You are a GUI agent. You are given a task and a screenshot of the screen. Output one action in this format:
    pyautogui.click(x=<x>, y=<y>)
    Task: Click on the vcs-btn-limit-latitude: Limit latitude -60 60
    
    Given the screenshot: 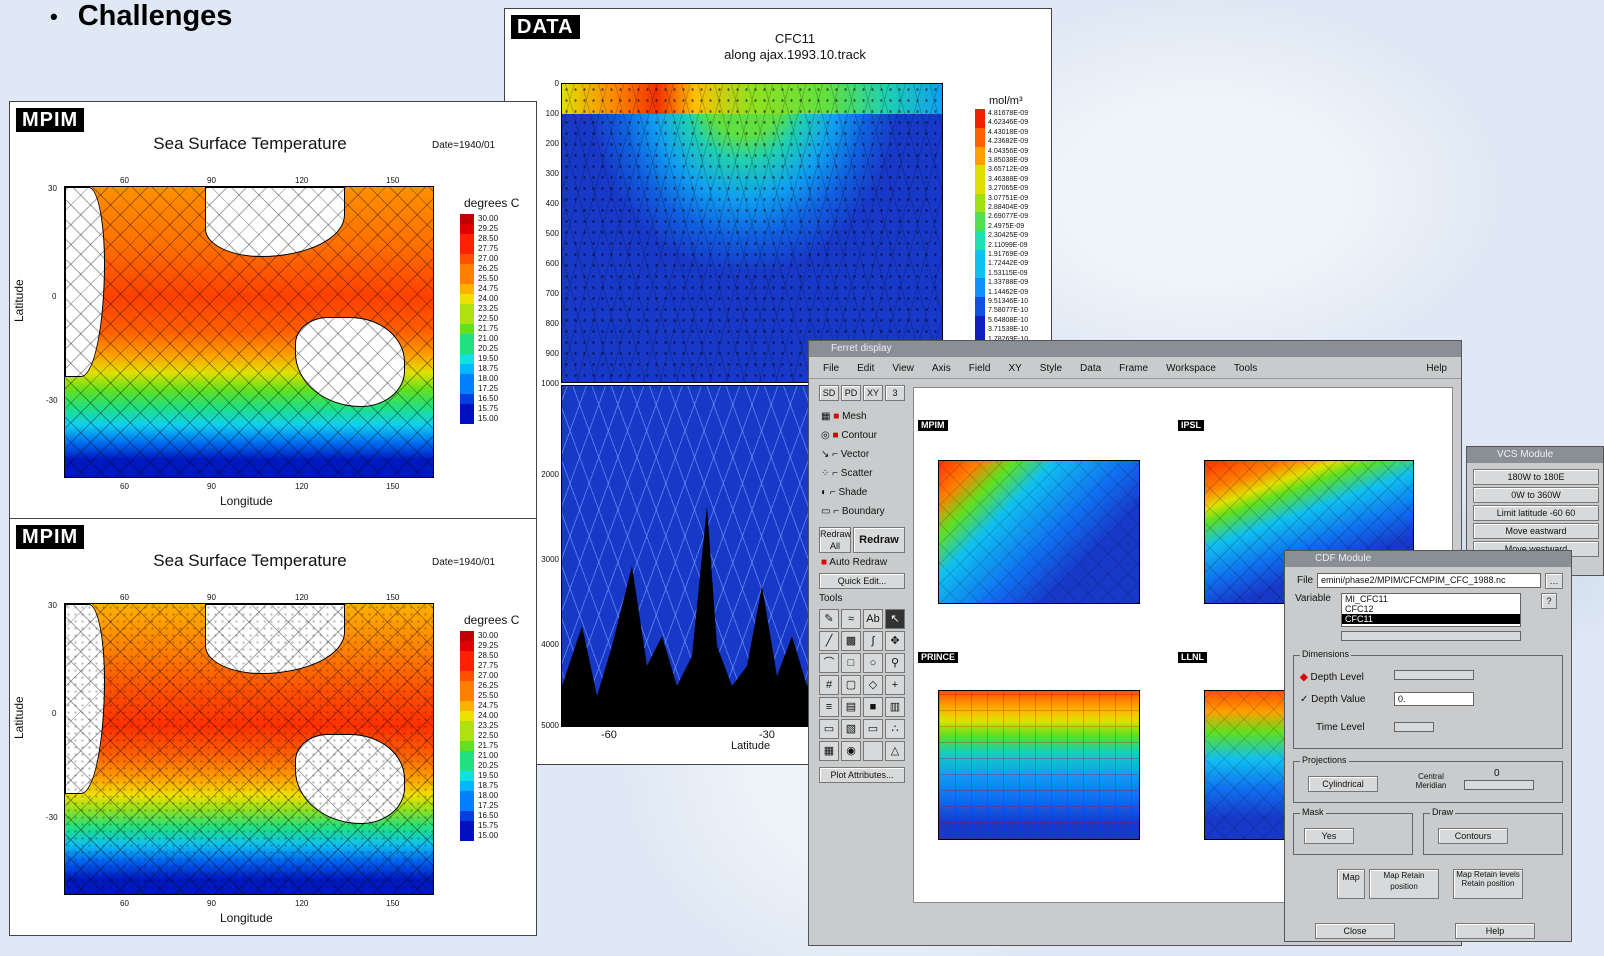 What is the action you would take?
    pyautogui.click(x=1536, y=513)
    